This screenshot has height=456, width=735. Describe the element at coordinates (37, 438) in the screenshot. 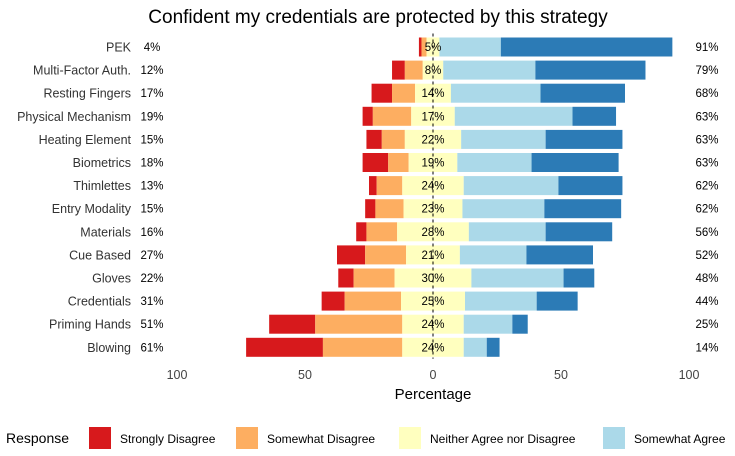

I see `legend-title: Response` at that location.